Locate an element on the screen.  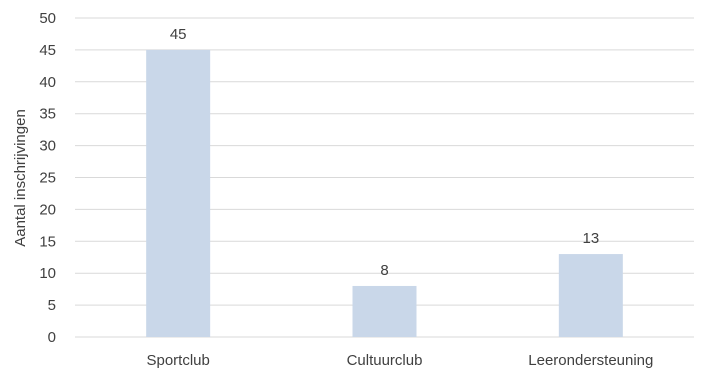
y-tick-label: 15 is located at coordinates (47, 241).